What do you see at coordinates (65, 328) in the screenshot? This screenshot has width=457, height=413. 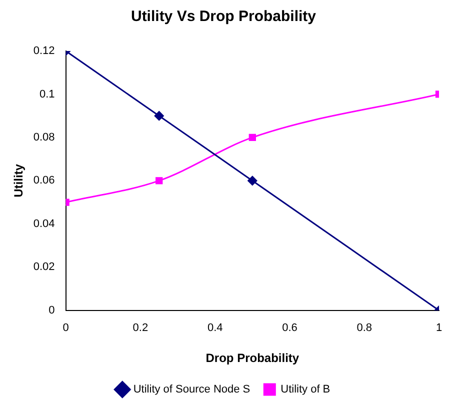 I see `x-tick-label: 0` at bounding box center [65, 328].